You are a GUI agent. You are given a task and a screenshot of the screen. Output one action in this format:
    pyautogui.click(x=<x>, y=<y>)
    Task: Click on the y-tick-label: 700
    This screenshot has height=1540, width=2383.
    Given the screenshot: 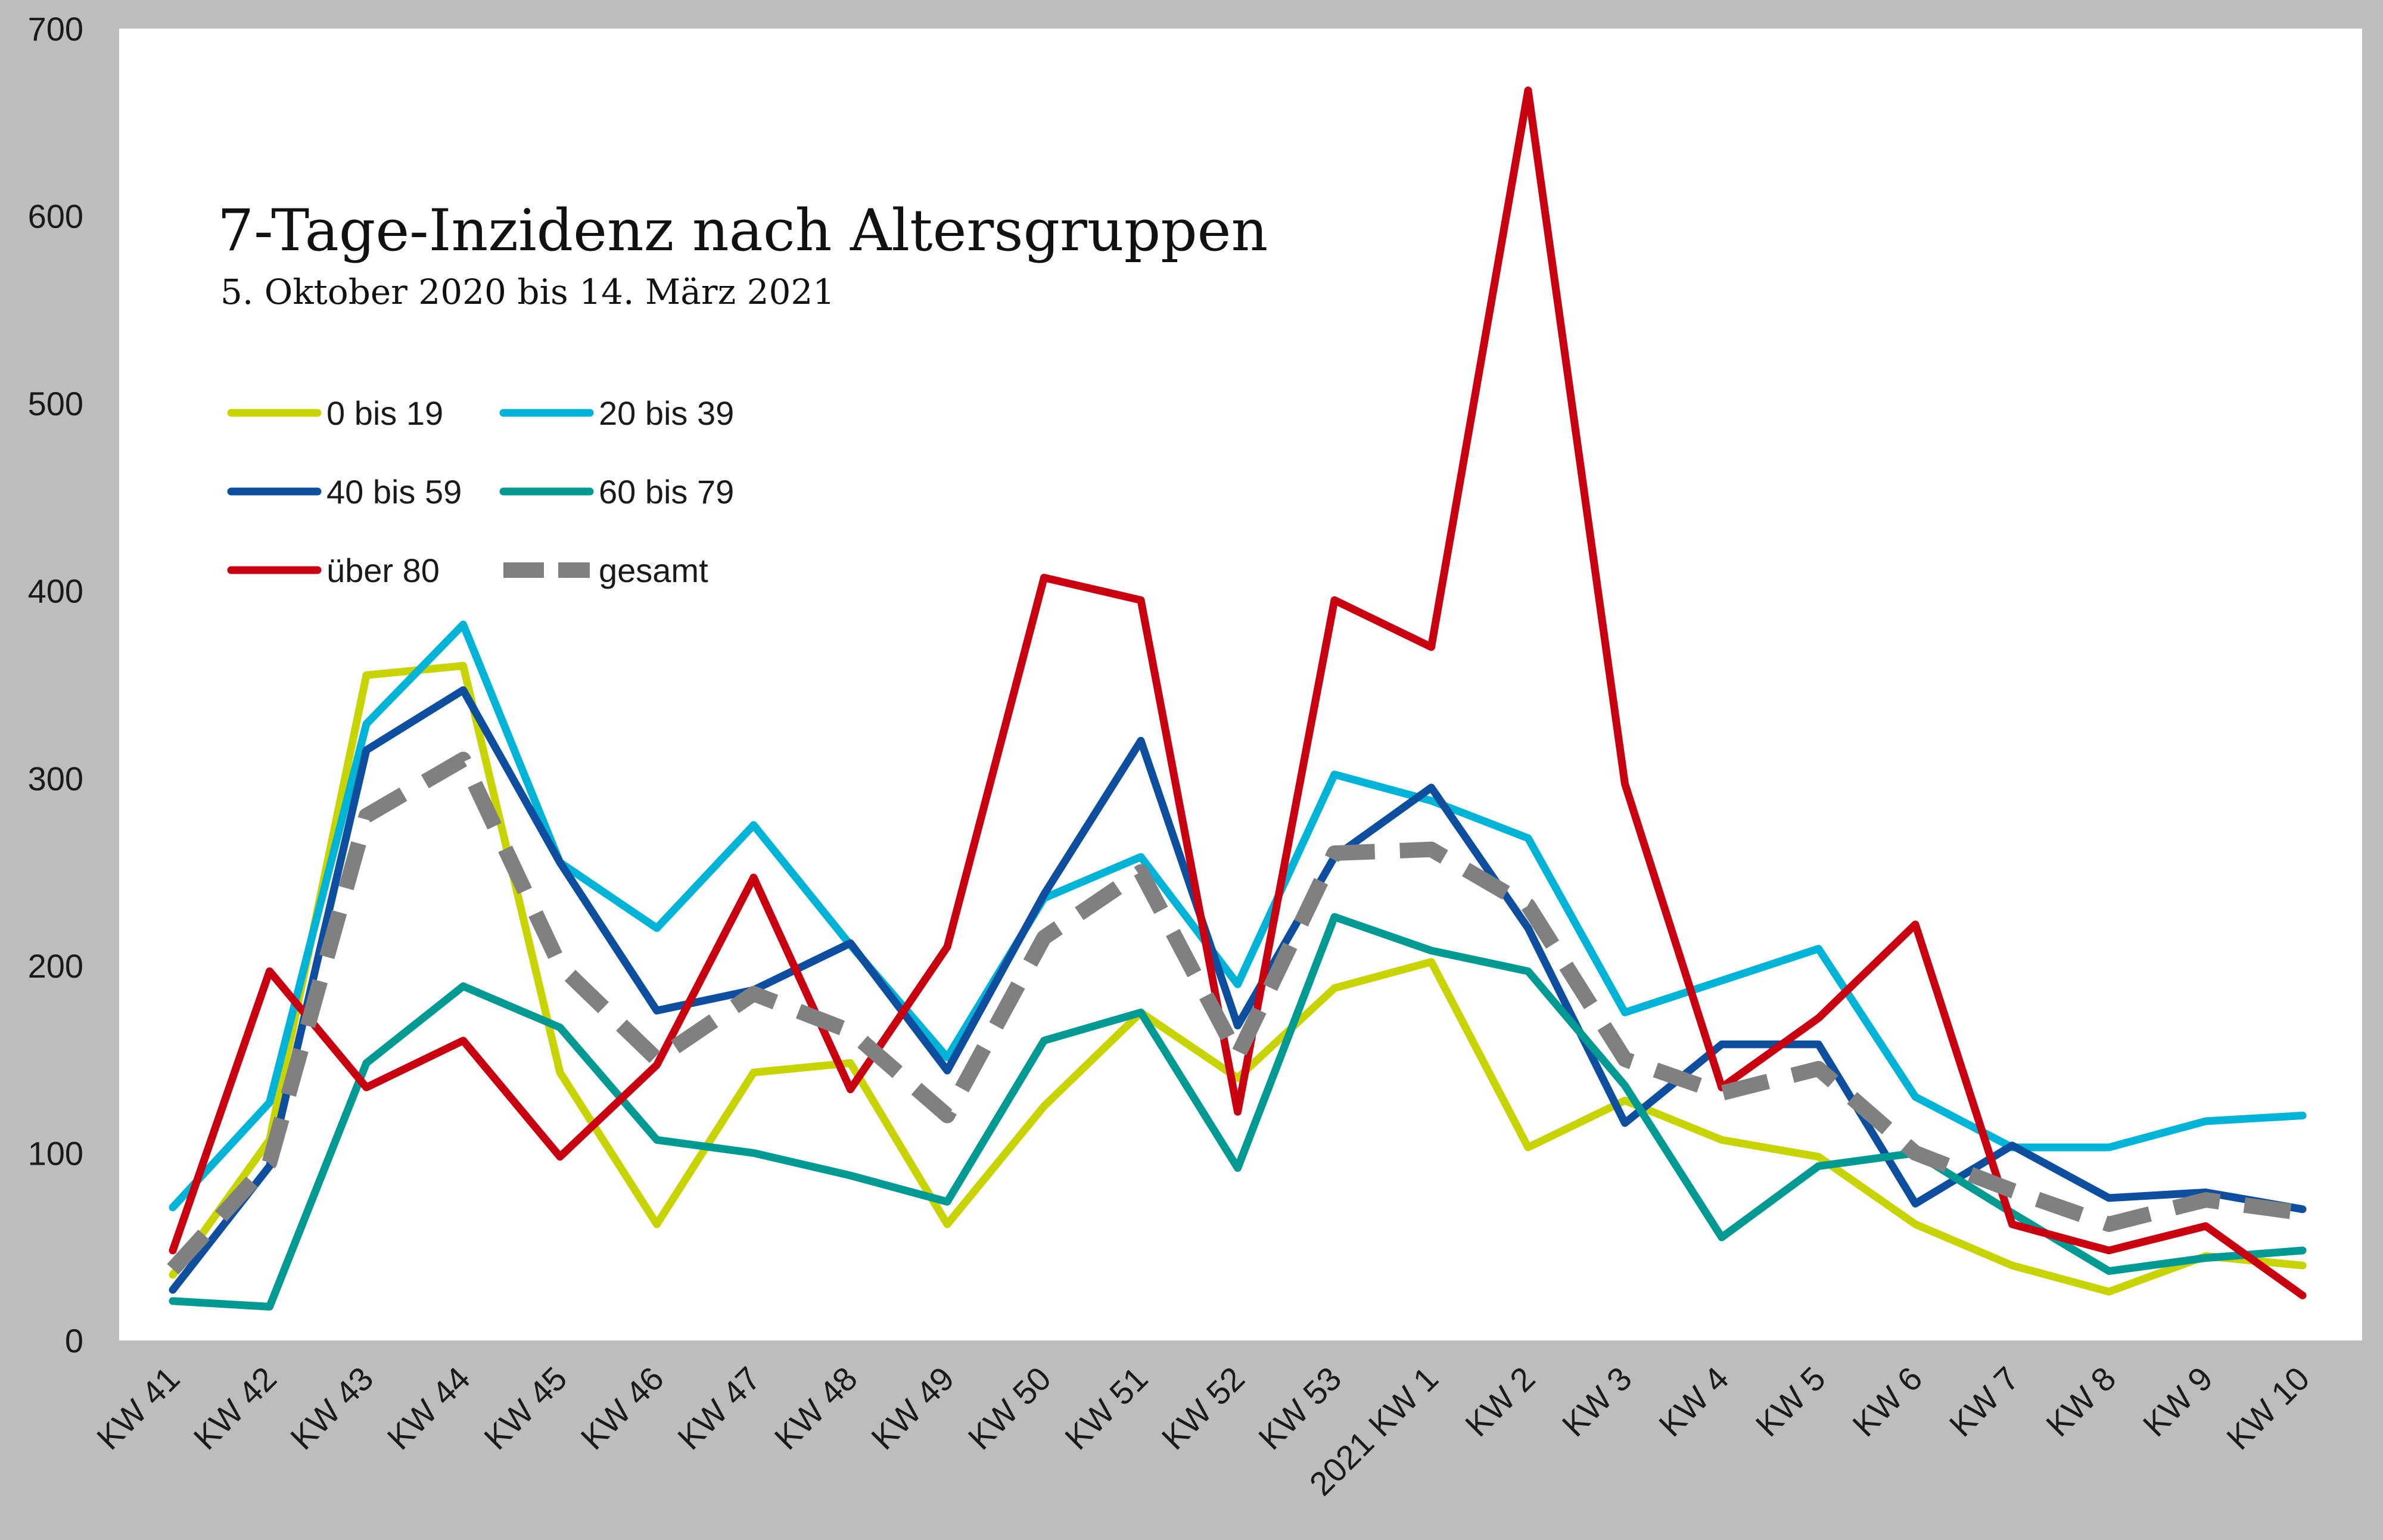 What is the action you would take?
    pyautogui.click(x=55, y=29)
    